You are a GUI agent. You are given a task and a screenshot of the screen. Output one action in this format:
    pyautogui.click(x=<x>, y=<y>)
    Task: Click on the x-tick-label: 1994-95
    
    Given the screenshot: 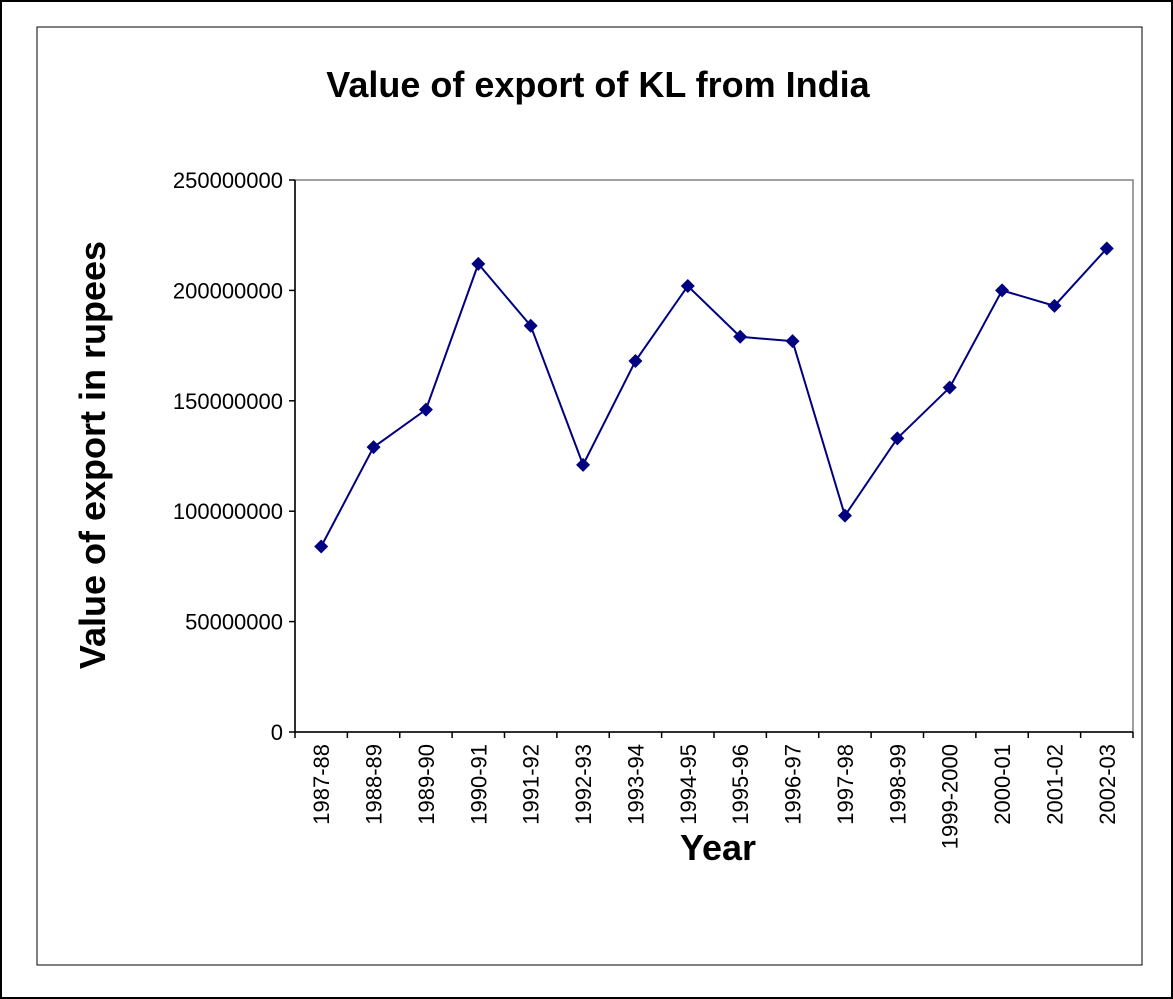 What is the action you would take?
    pyautogui.click(x=688, y=784)
    